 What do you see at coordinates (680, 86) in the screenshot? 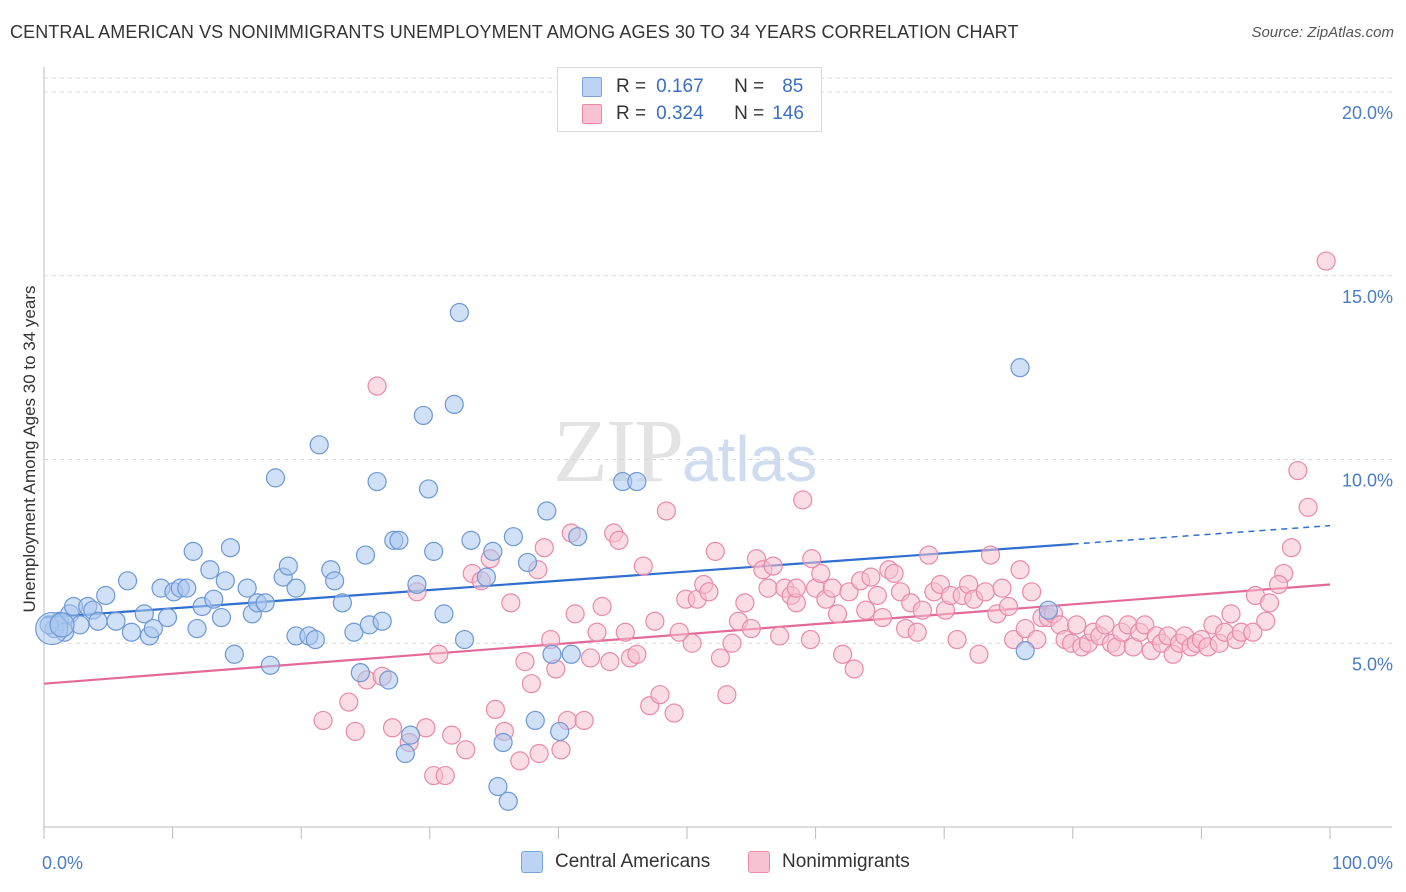
I see `legend-r-value: 0.167` at bounding box center [680, 86].